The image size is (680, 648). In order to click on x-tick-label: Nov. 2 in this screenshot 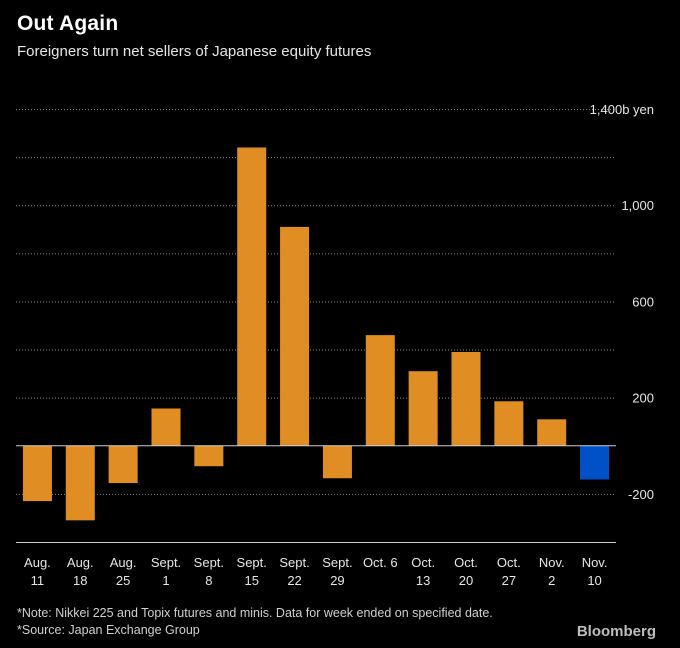, I will do `click(552, 571)`.